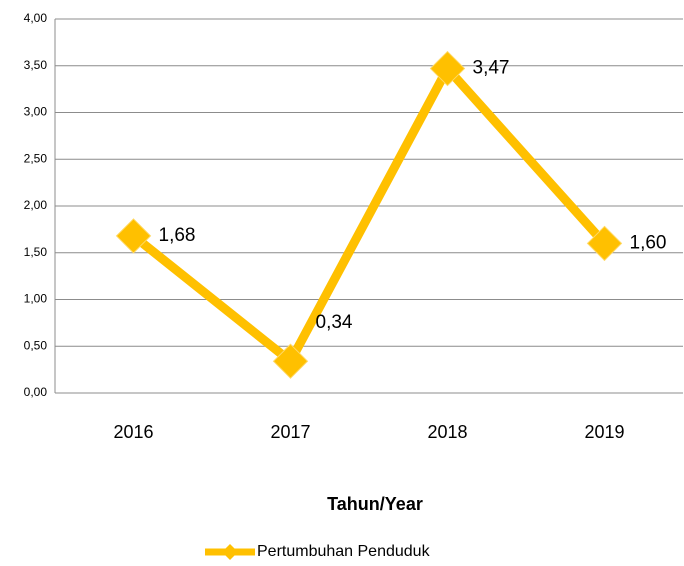 This screenshot has height=566, width=684. What do you see at coordinates (36, 205) in the screenshot?
I see `y-tick-label: 2,00` at bounding box center [36, 205].